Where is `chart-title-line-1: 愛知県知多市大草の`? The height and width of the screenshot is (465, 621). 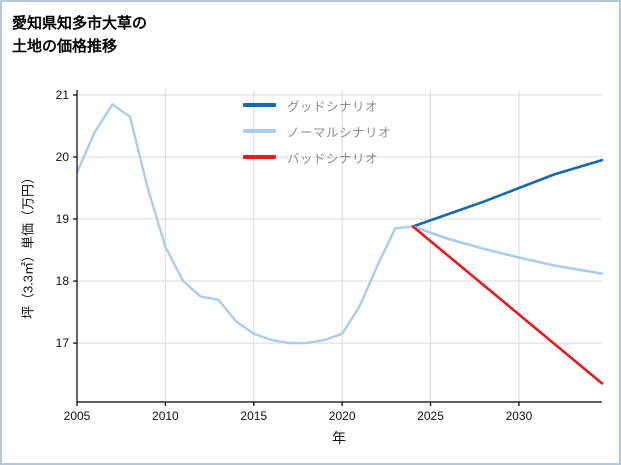
chart-title-line-1: 愛知県知多市大草の is located at coordinates (80, 23).